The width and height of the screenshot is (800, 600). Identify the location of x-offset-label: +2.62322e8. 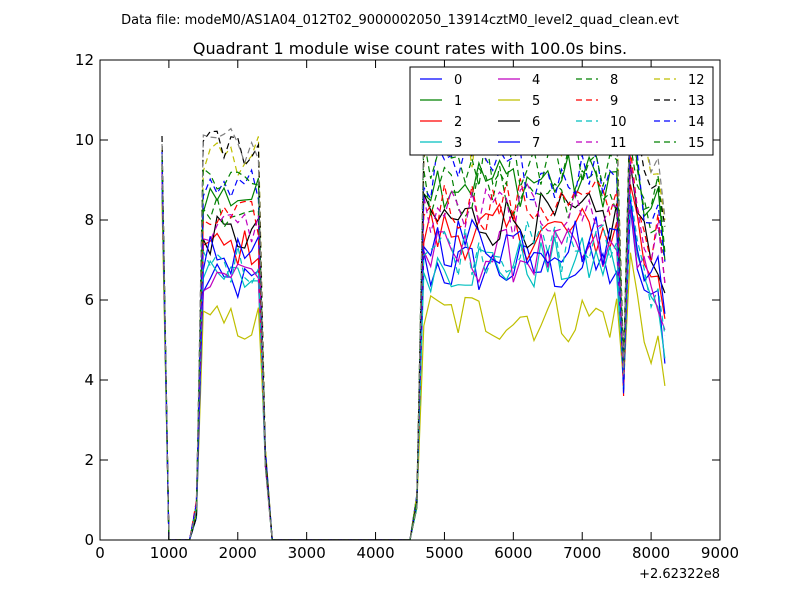
(679, 574).